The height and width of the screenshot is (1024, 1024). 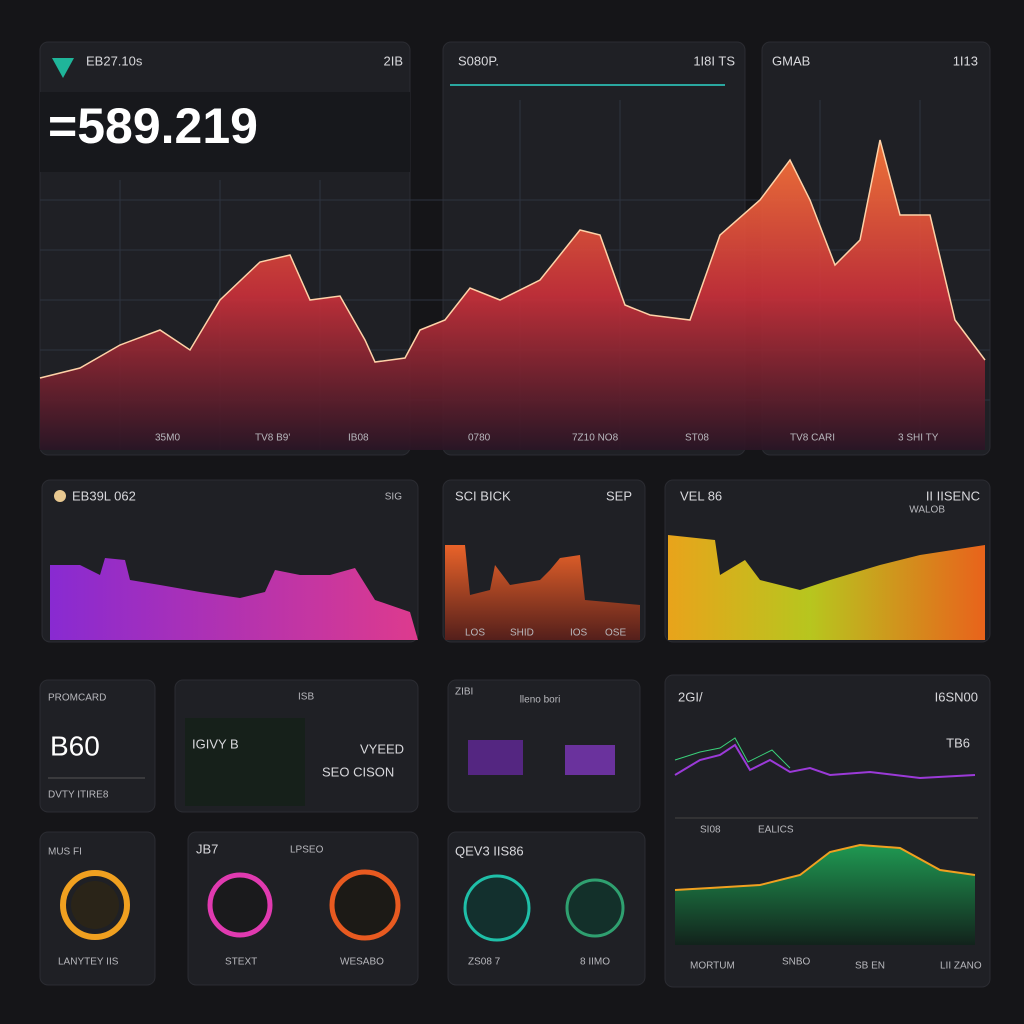 What do you see at coordinates (215, 743) in the screenshot?
I see `card-text: IGIVY B` at bounding box center [215, 743].